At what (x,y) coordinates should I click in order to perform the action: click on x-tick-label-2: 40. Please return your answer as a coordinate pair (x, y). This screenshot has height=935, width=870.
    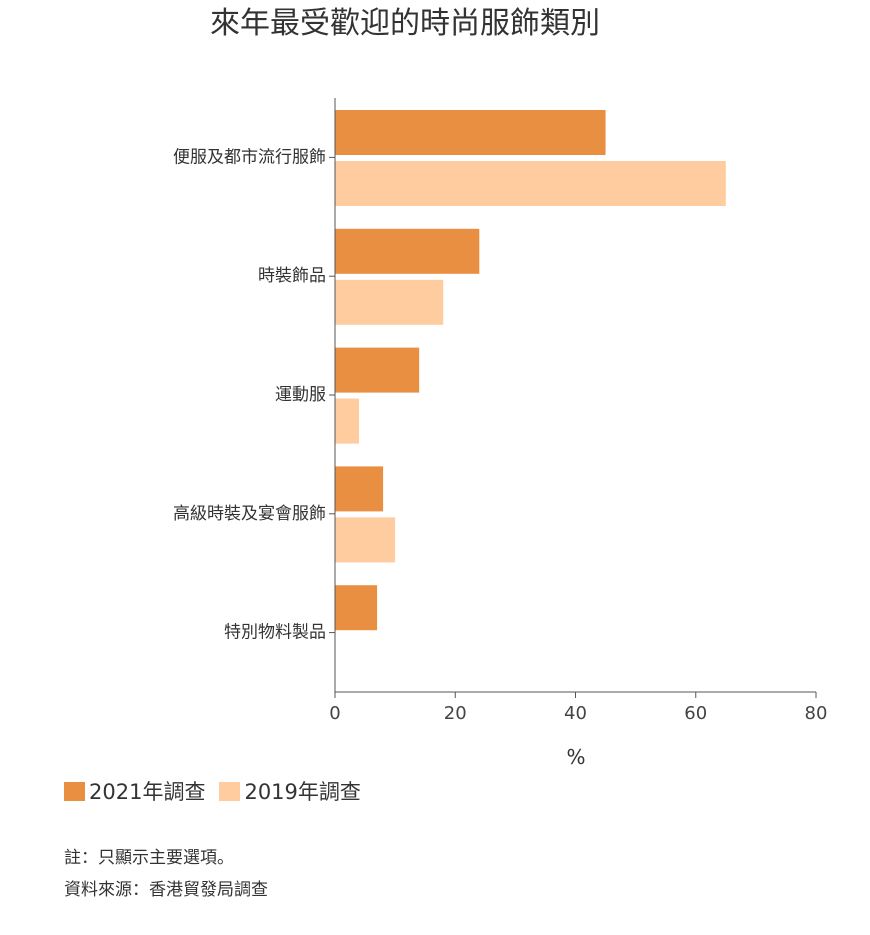
    Looking at the image, I should click on (575, 713).